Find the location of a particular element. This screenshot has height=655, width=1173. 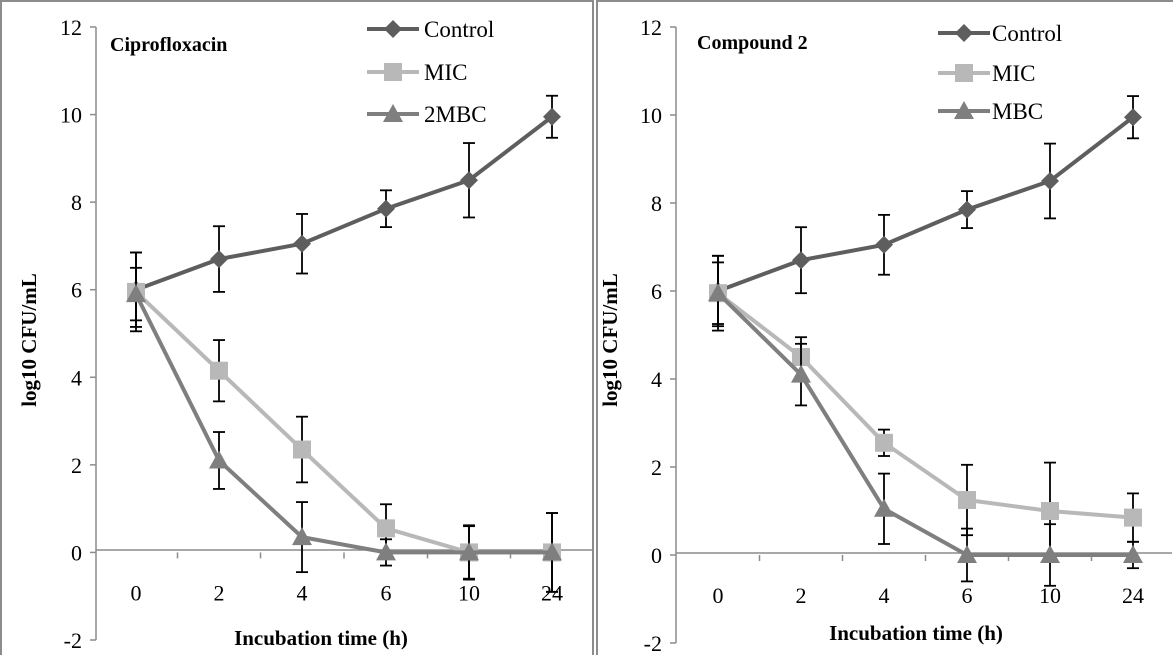

legend: Control MIC MBC is located at coordinates (1000, 72).